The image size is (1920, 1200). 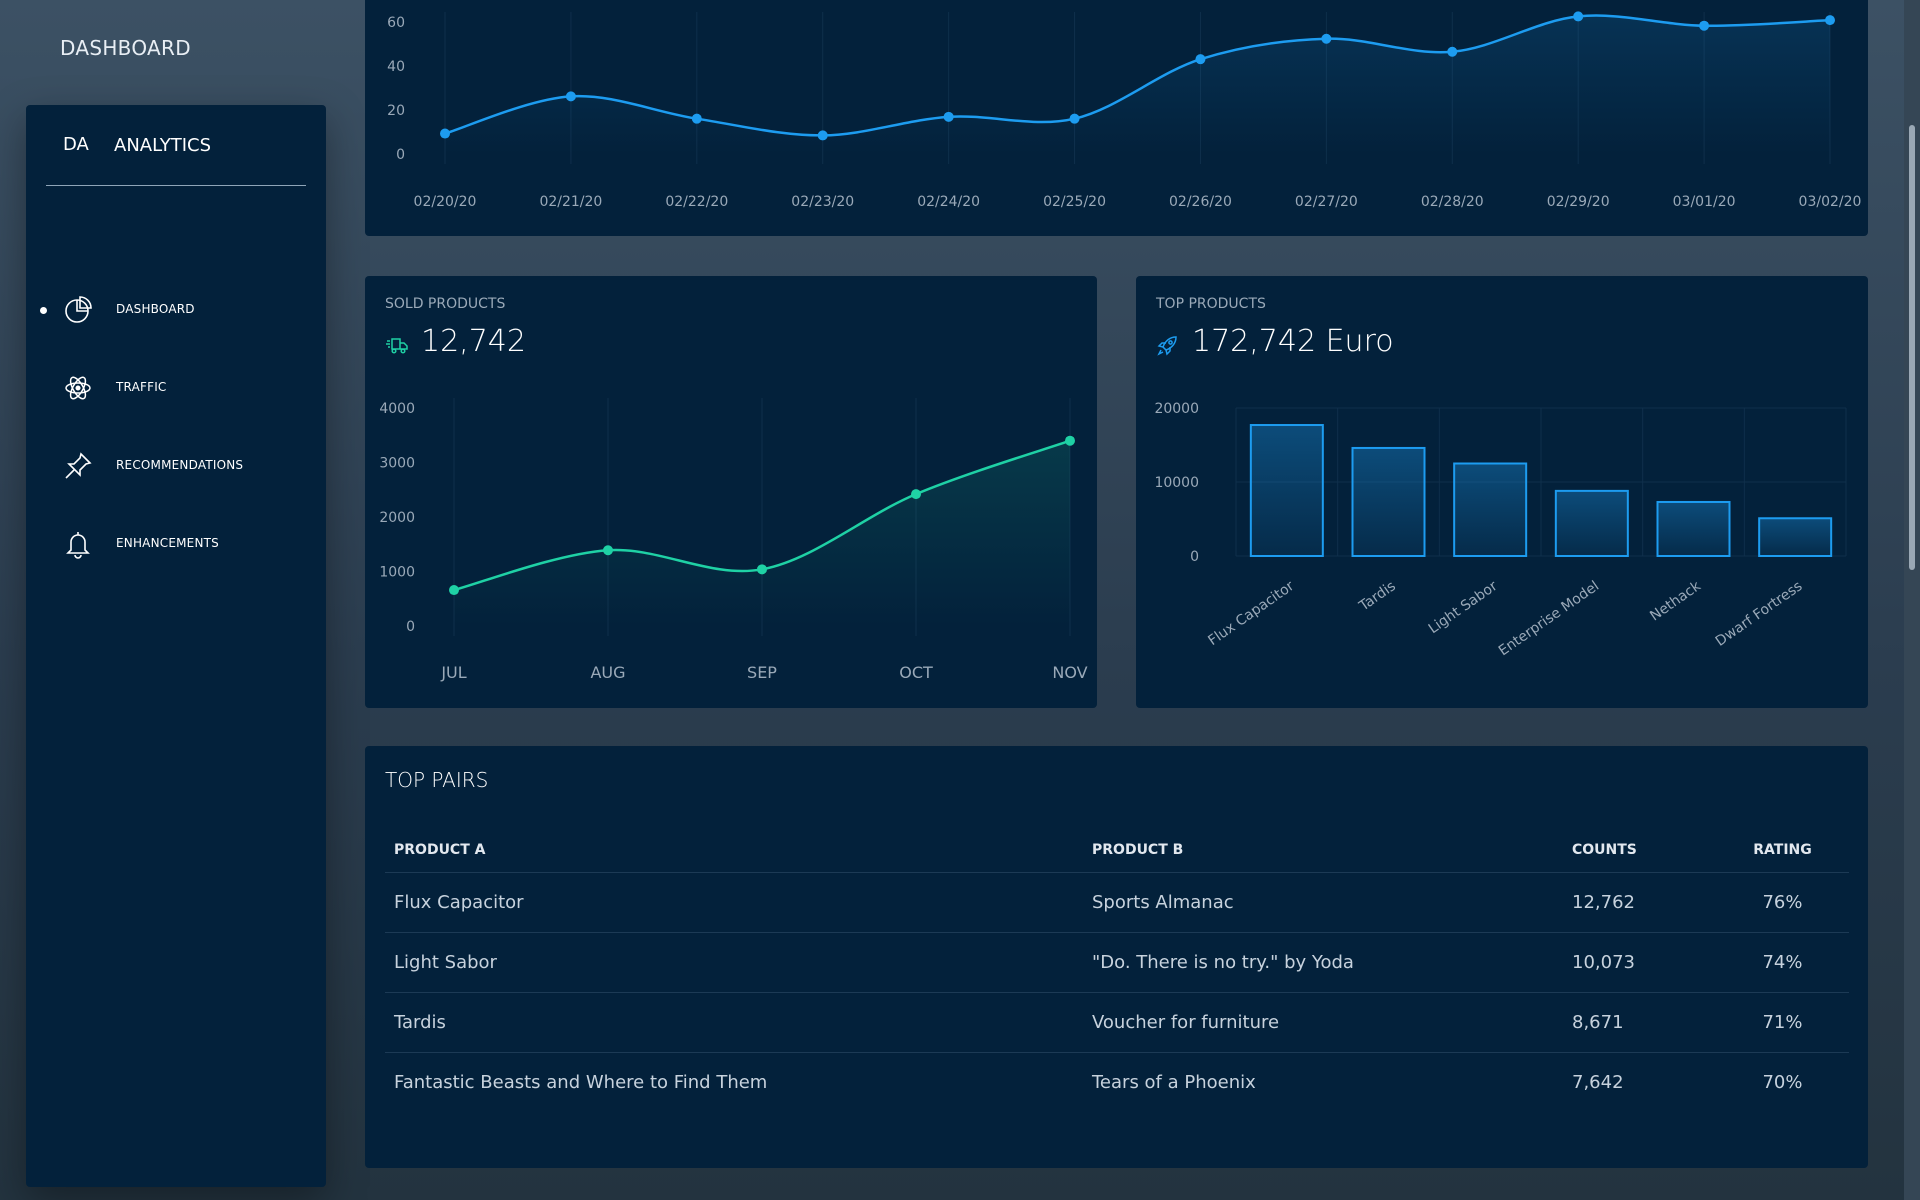 I want to click on x-tick-label: NOV, so click(x=1069, y=672).